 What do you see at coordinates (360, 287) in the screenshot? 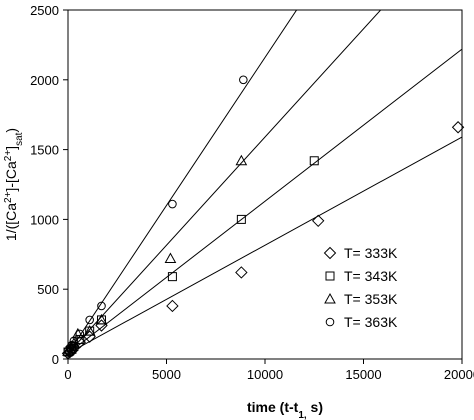
I see `legend: T= 333K T= 343K T= 353K T= 363K` at bounding box center [360, 287].